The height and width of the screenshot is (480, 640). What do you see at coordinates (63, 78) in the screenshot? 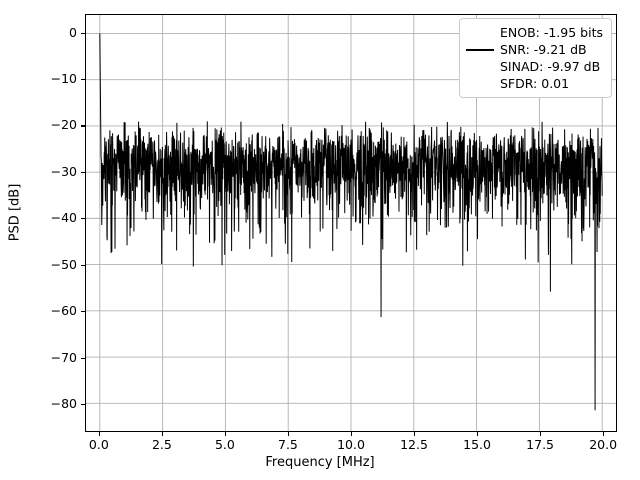
I see `y-tick-label: −10` at bounding box center [63, 78].